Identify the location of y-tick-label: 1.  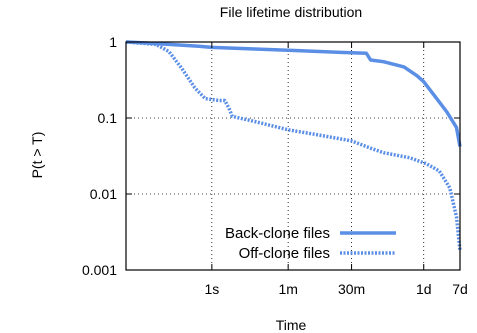
(113, 42).